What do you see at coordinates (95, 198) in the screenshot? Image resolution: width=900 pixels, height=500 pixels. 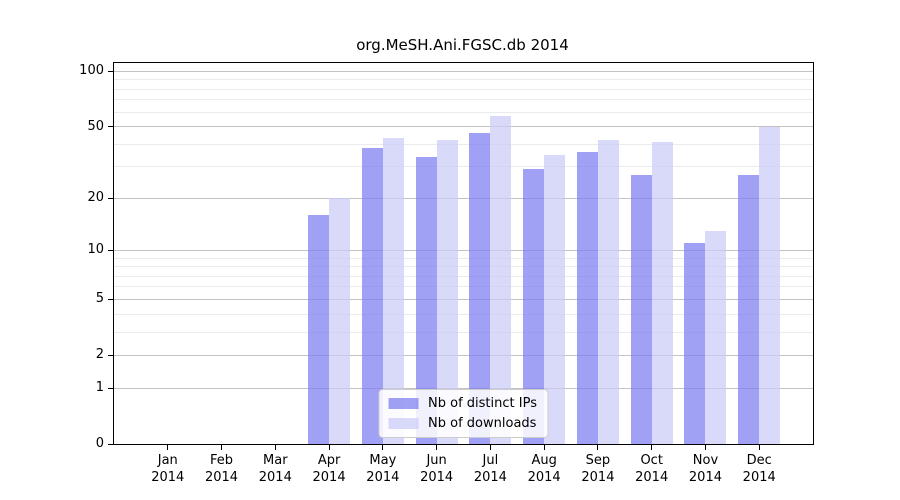 I see `y-tick-label-20: 20` at bounding box center [95, 198].